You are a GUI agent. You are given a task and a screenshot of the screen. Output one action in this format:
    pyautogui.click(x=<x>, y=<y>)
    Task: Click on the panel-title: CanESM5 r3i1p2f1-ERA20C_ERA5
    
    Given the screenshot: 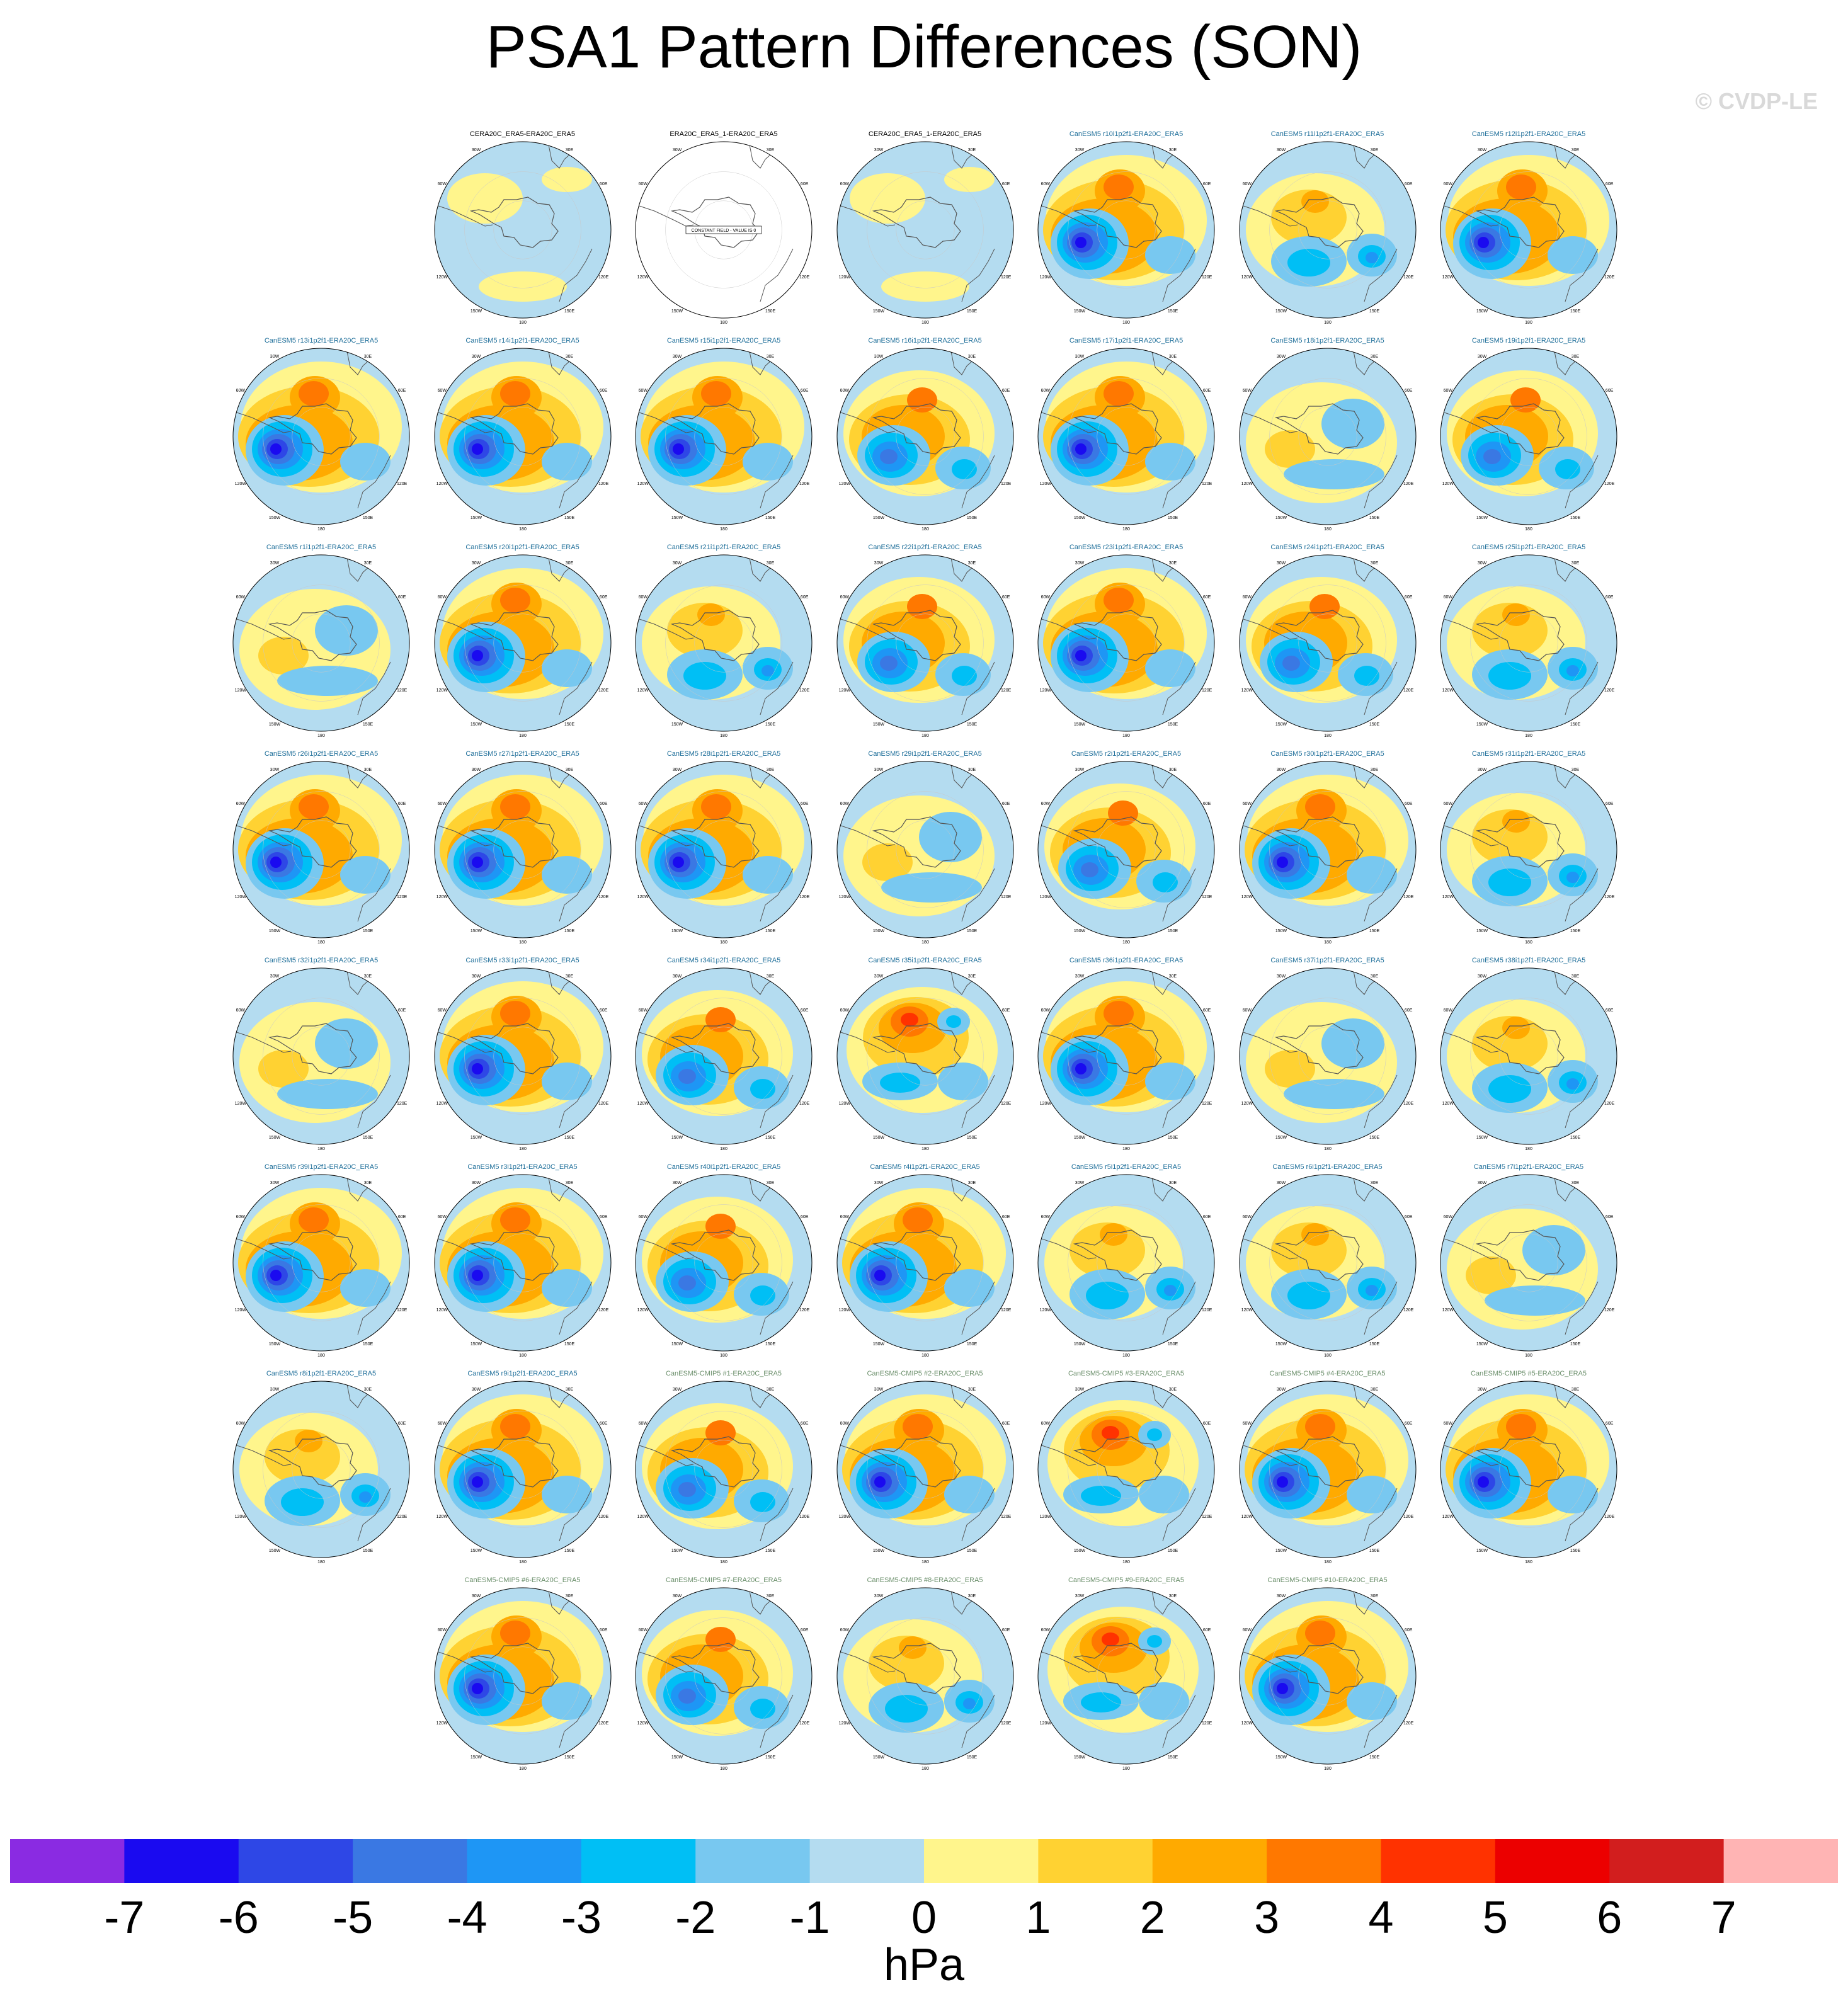 What is the action you would take?
    pyautogui.click(x=522, y=1167)
    